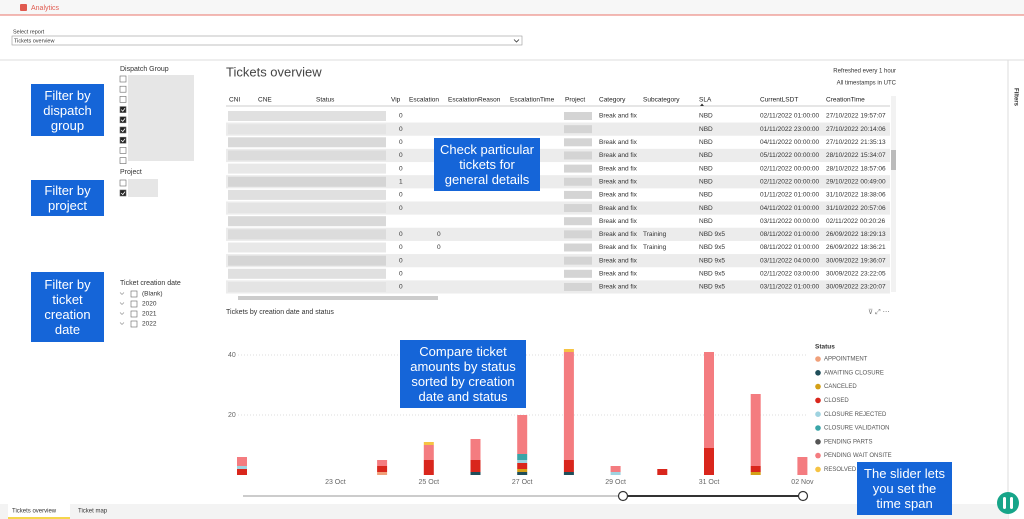 This screenshot has width=1024, height=519. What do you see at coordinates (265, 100) in the screenshot?
I see `column-header: CNE` at bounding box center [265, 100].